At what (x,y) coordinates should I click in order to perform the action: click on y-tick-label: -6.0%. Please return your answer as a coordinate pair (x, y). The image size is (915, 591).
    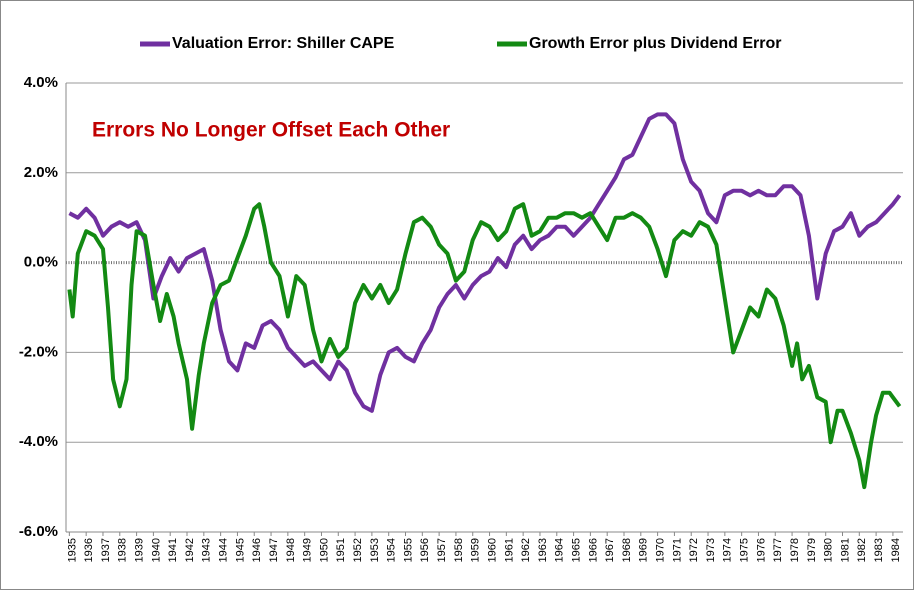
    Looking at the image, I should click on (38, 531).